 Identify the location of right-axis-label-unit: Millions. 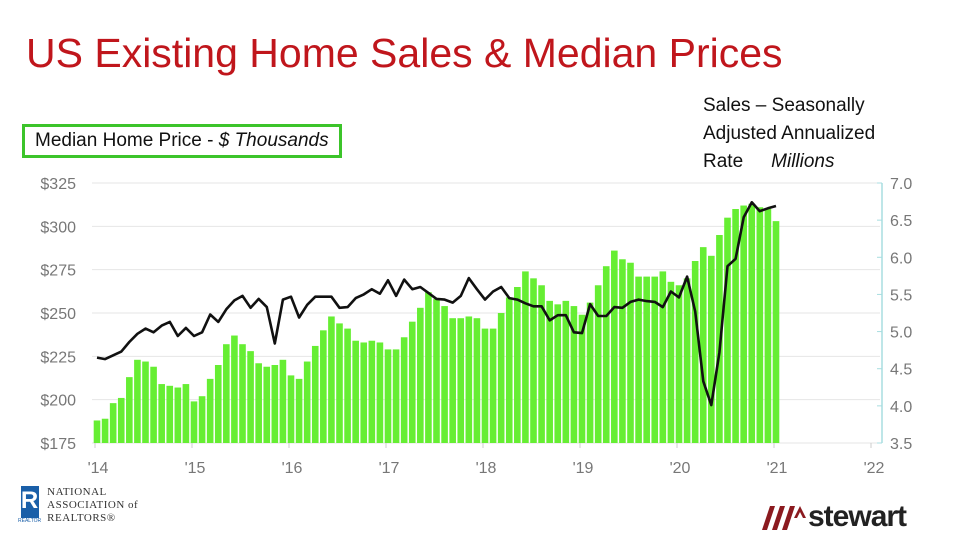
(803, 161).